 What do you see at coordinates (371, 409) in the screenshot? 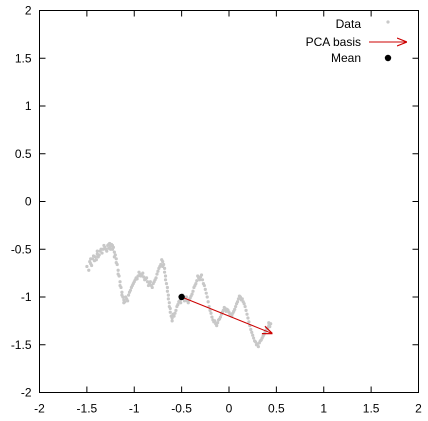
I see `x-tick-label: 1.5` at bounding box center [371, 409].